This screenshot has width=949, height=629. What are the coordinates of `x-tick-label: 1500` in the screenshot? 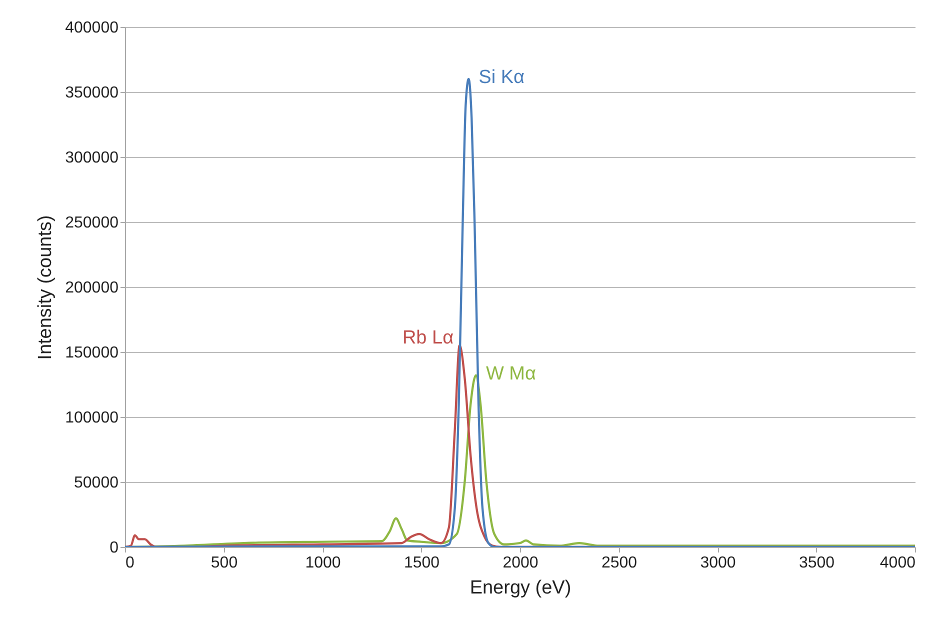 It's located at (422, 563).